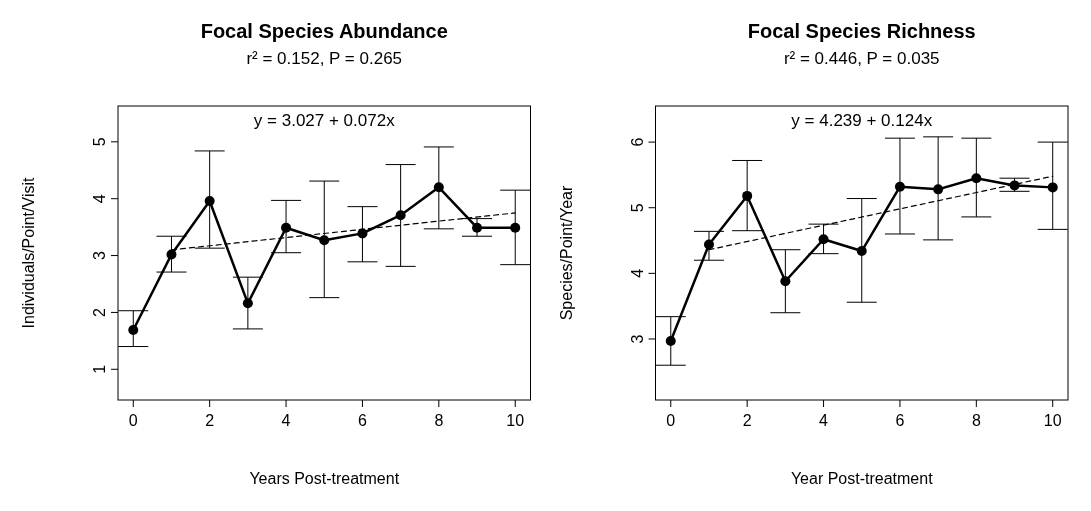 The image size is (1091, 511). Describe the element at coordinates (861, 58) in the screenshot. I see `chart-subtitle: r² = 0.446, P = 0.035` at that location.